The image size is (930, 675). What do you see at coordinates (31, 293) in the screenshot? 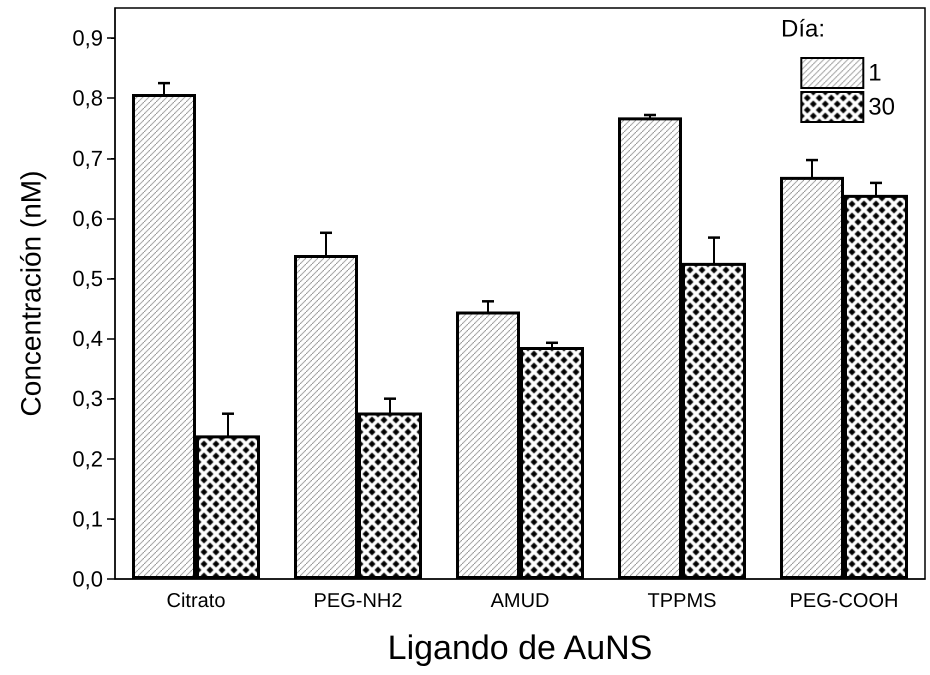
I see `y-axis-title: Concentración (nM)` at bounding box center [31, 293].